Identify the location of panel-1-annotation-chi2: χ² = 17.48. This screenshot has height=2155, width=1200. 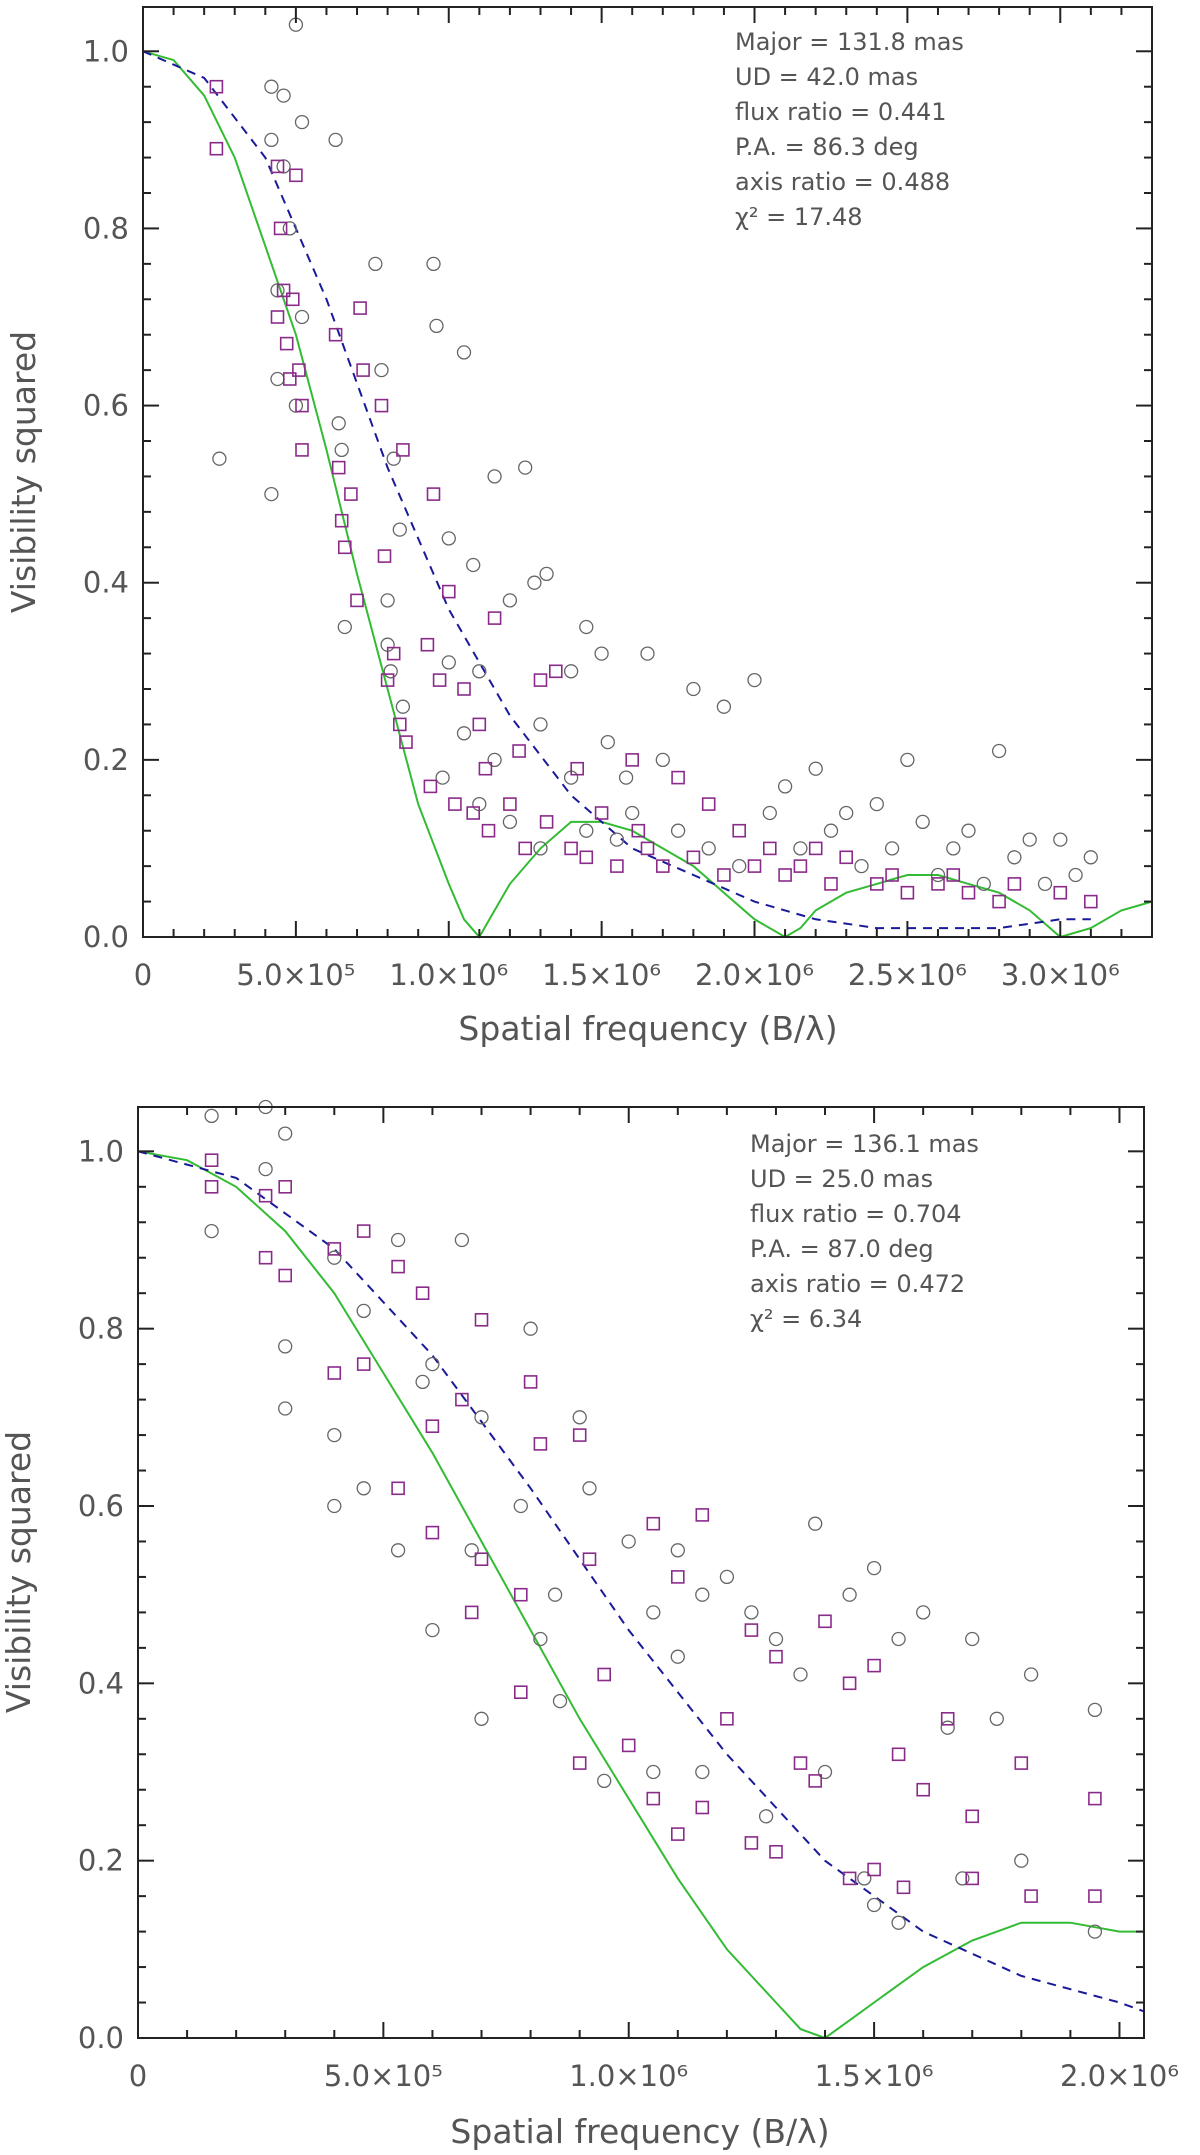
(799, 217).